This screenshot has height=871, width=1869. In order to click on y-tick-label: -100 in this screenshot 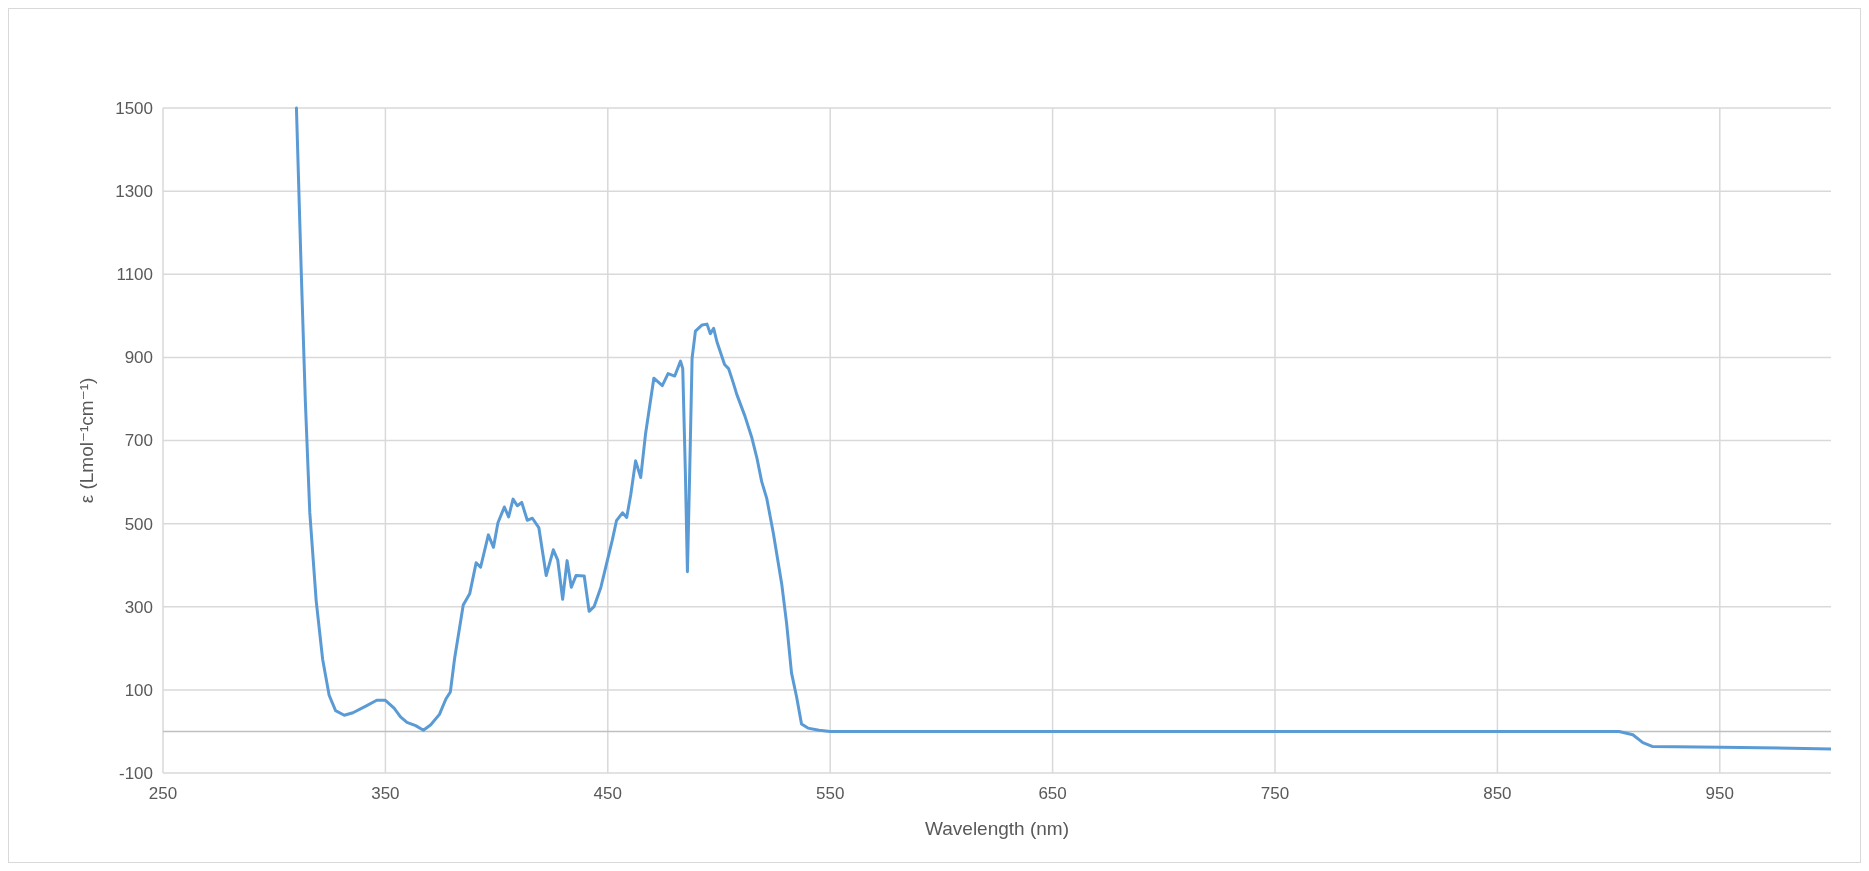, I will do `click(135, 773)`.